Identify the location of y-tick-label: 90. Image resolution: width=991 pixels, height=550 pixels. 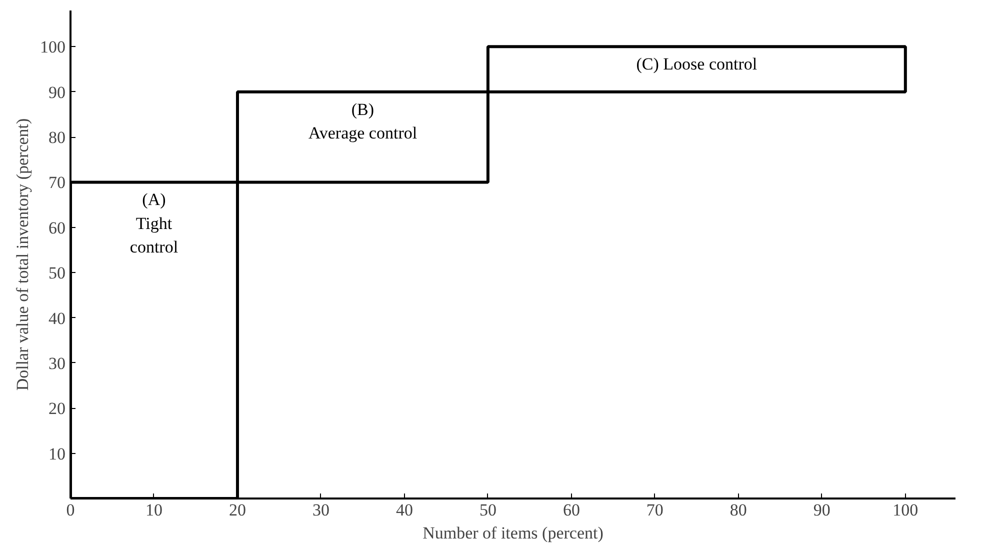
(57, 92).